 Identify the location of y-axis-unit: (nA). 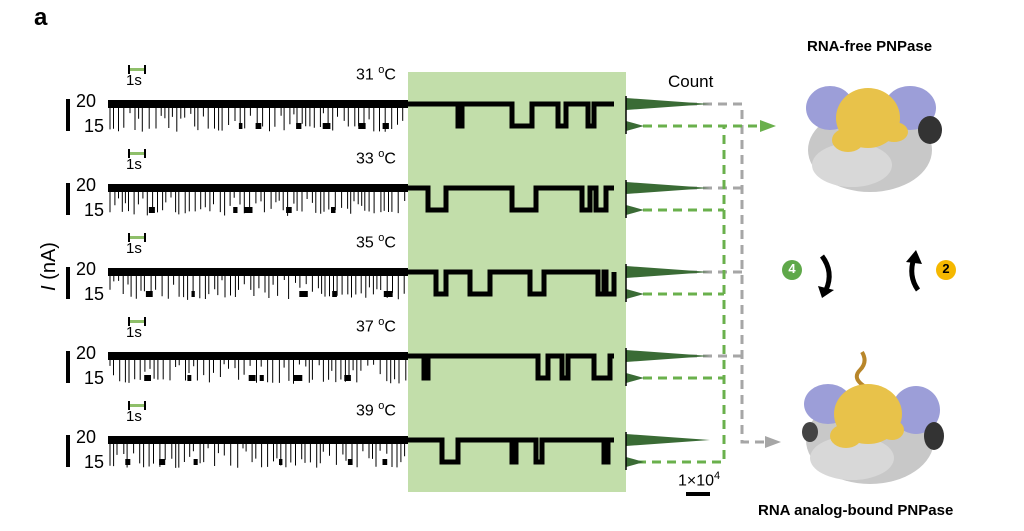
(48, 264).